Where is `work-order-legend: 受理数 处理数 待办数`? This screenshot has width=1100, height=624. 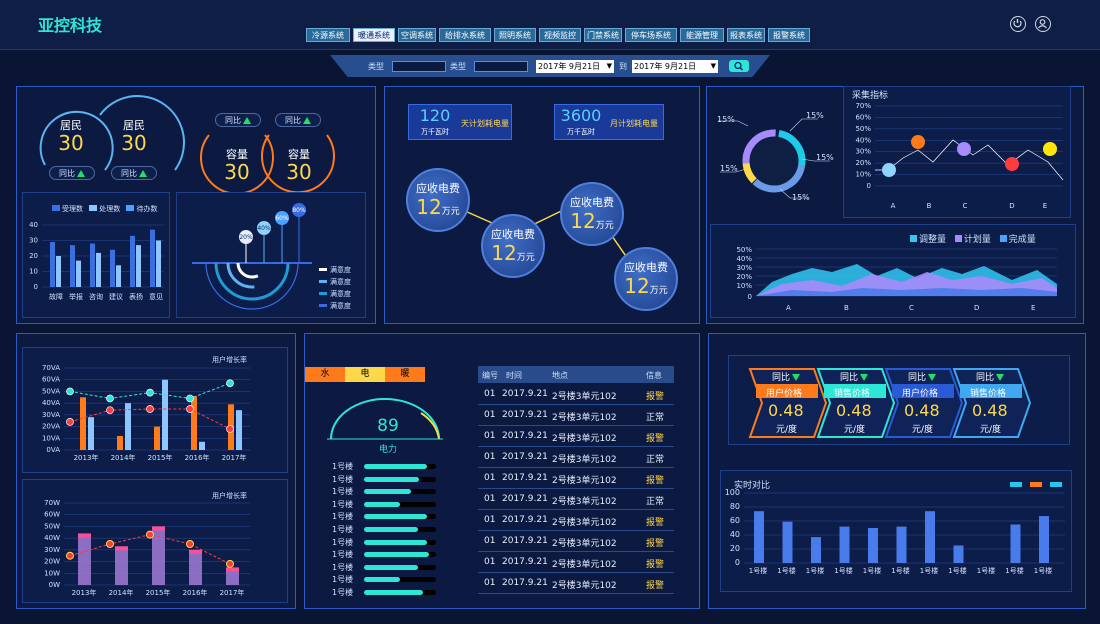 work-order-legend: 受理数 处理数 待办数 is located at coordinates (104, 209).